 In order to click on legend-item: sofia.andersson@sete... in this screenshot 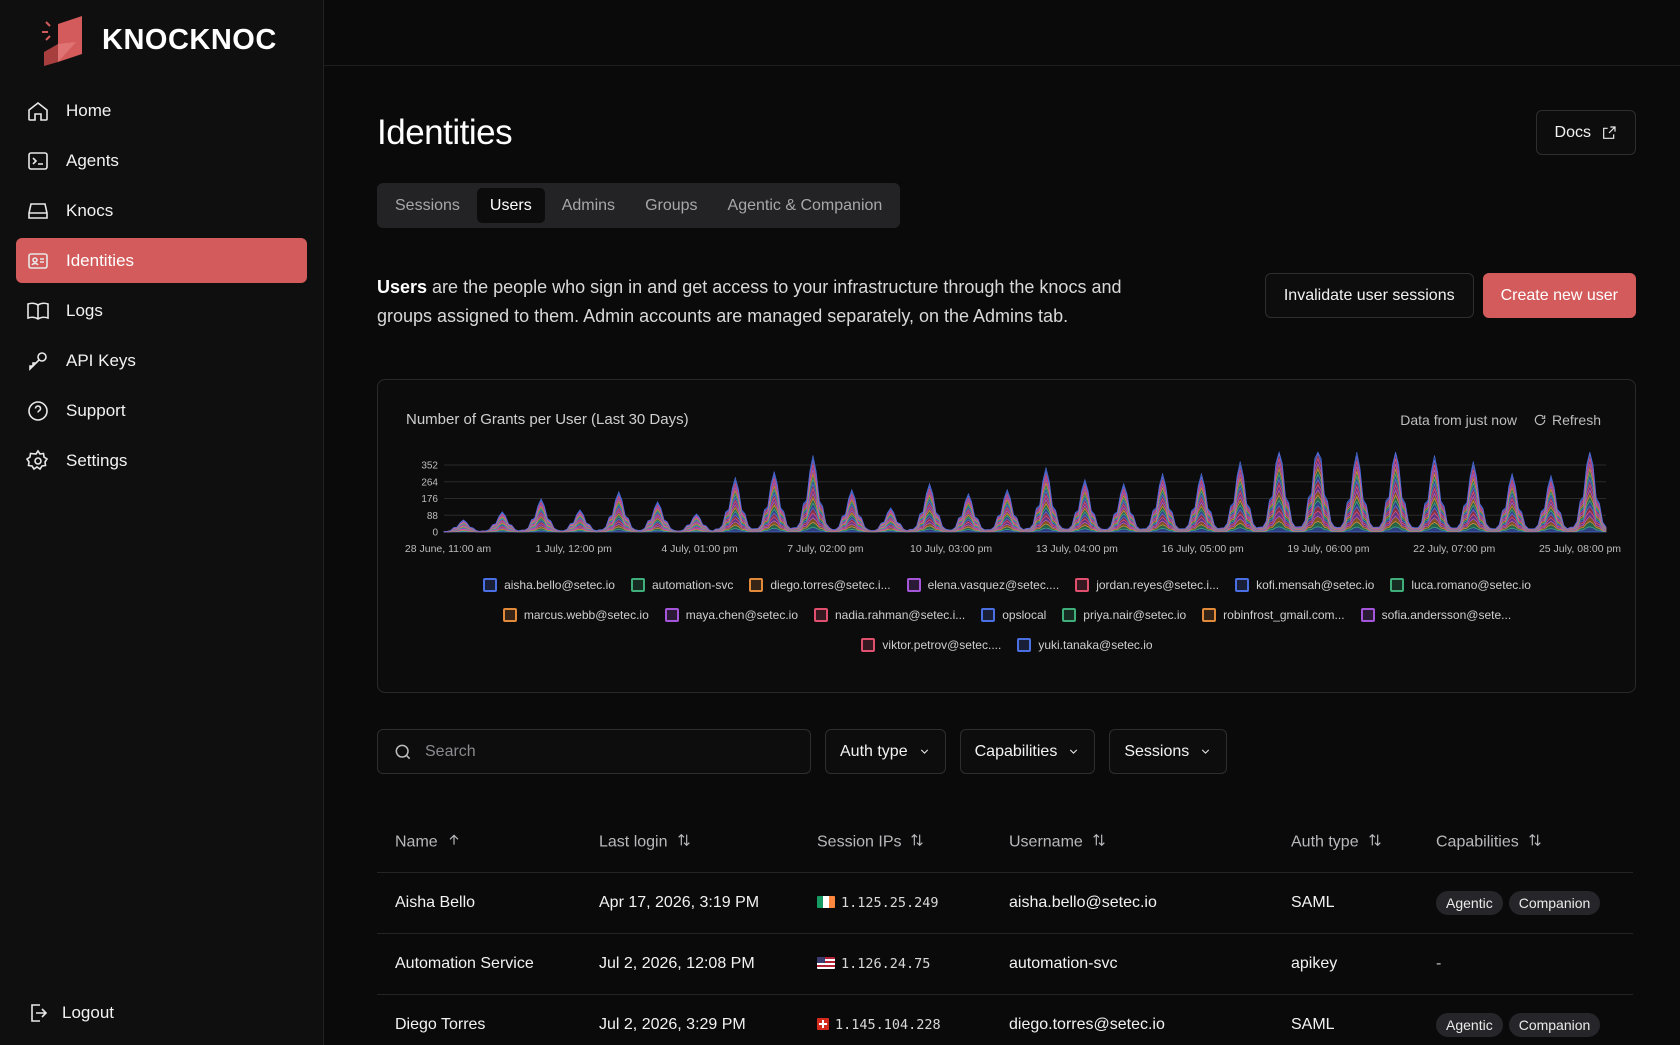, I will do `click(1435, 615)`.